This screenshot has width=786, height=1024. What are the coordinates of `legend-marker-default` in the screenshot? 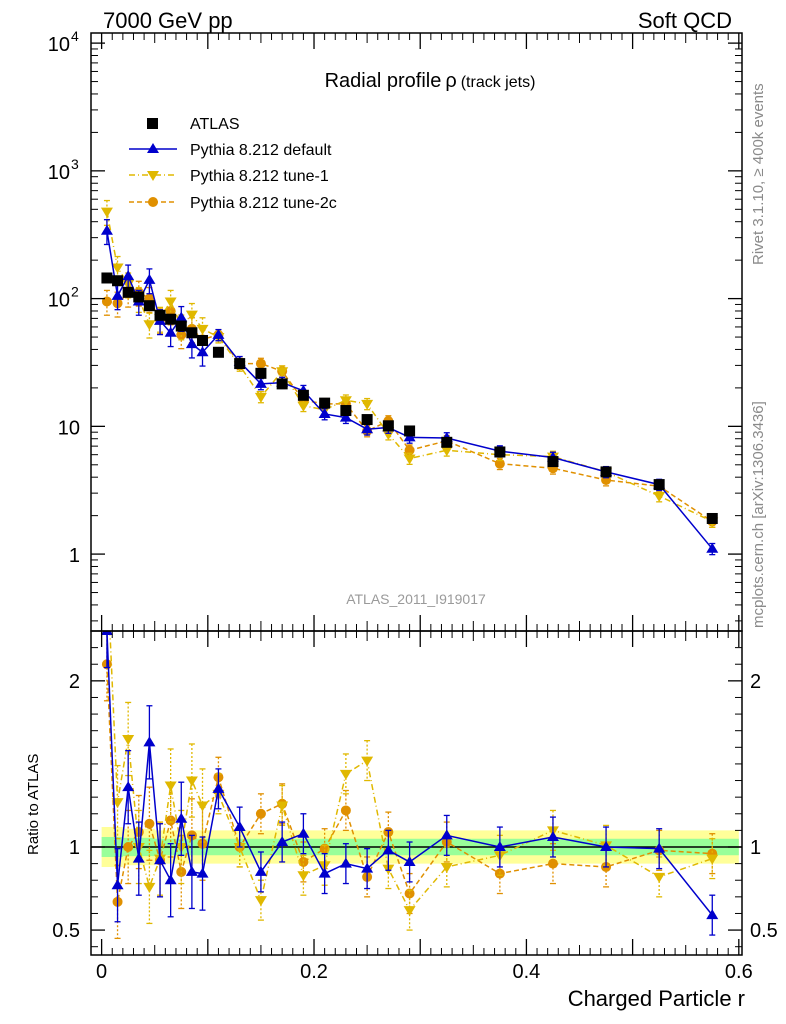 It's located at (153, 148).